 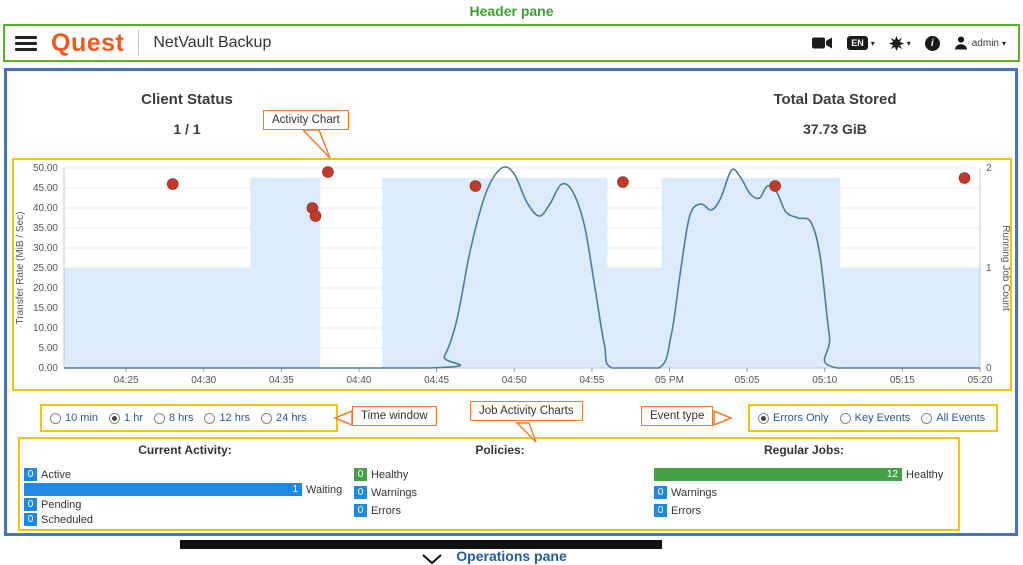 What do you see at coordinates (187, 129) in the screenshot?
I see `client-status-value: 1 / 1` at bounding box center [187, 129].